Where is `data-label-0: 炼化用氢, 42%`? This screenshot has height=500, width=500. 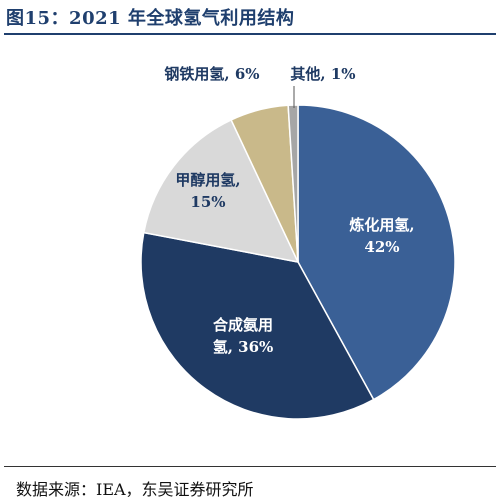 data-label-0: 炼化用氢, 42% is located at coordinates (381, 236).